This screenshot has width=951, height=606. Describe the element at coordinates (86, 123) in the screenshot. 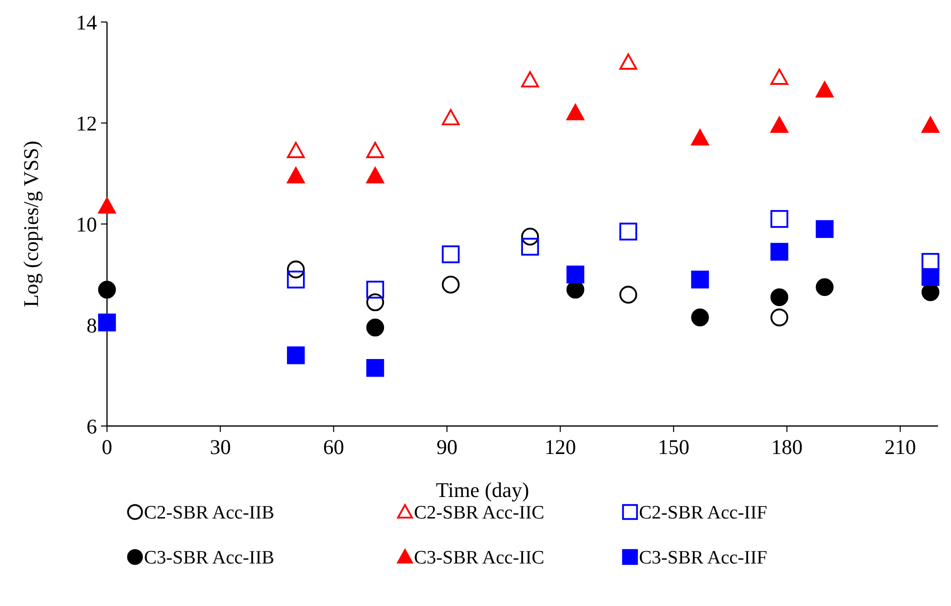

I see `y-tick-label: 12` at that location.